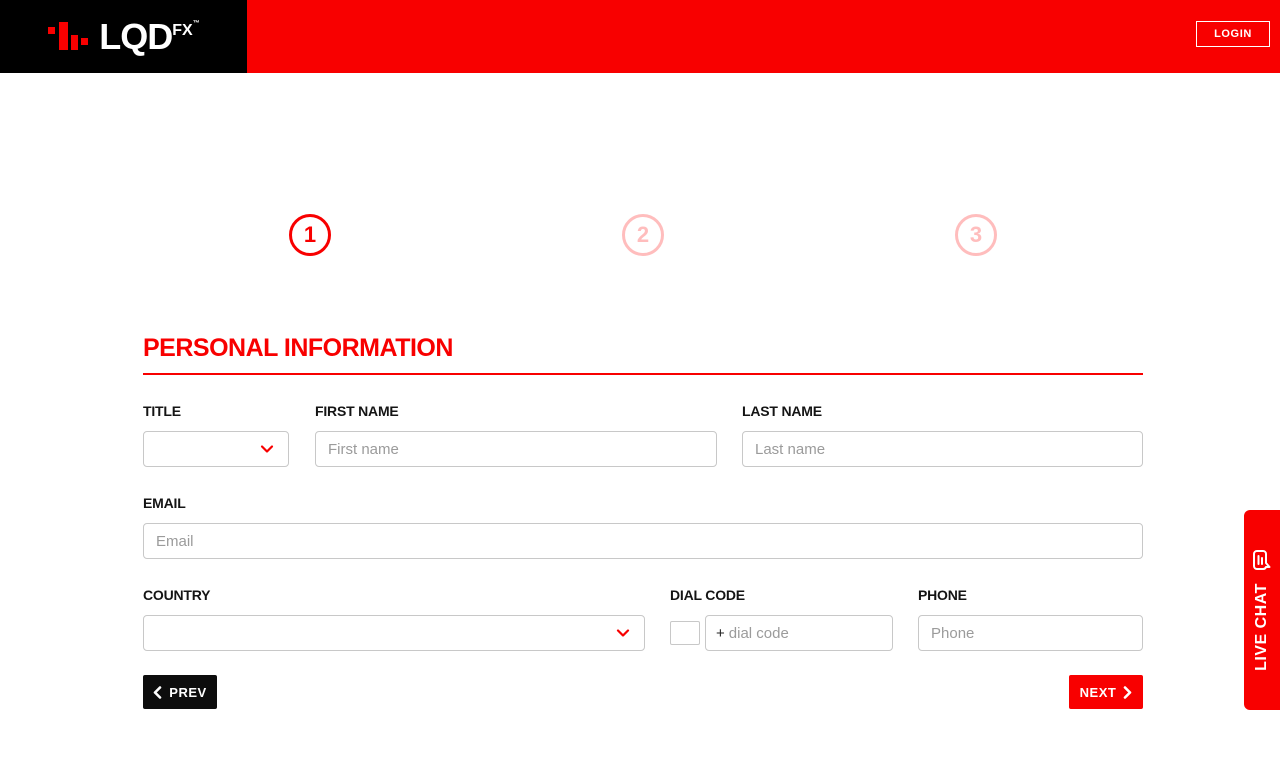 This screenshot has height=767, width=1280. What do you see at coordinates (1030, 633) in the screenshot?
I see `phone-input` at bounding box center [1030, 633].